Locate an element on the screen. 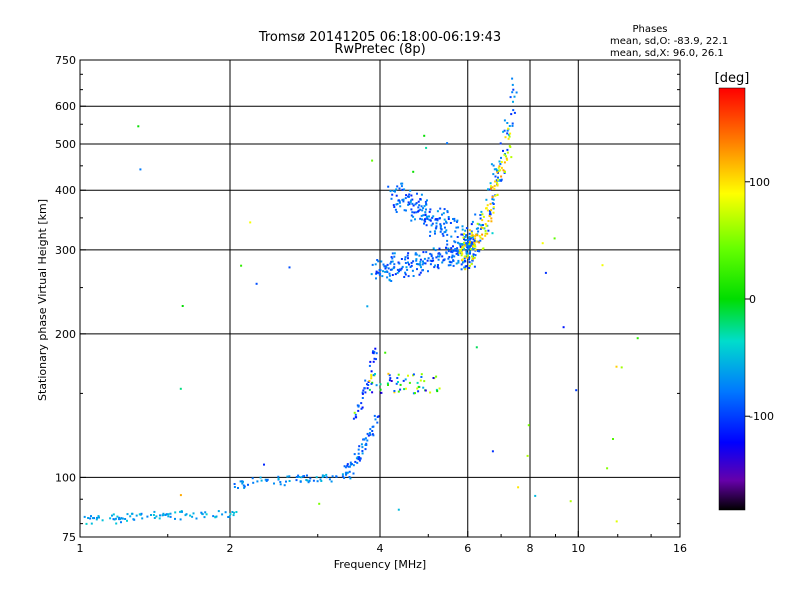 This screenshot has height=600, width=800. x-tick-label: 4 is located at coordinates (380, 548).